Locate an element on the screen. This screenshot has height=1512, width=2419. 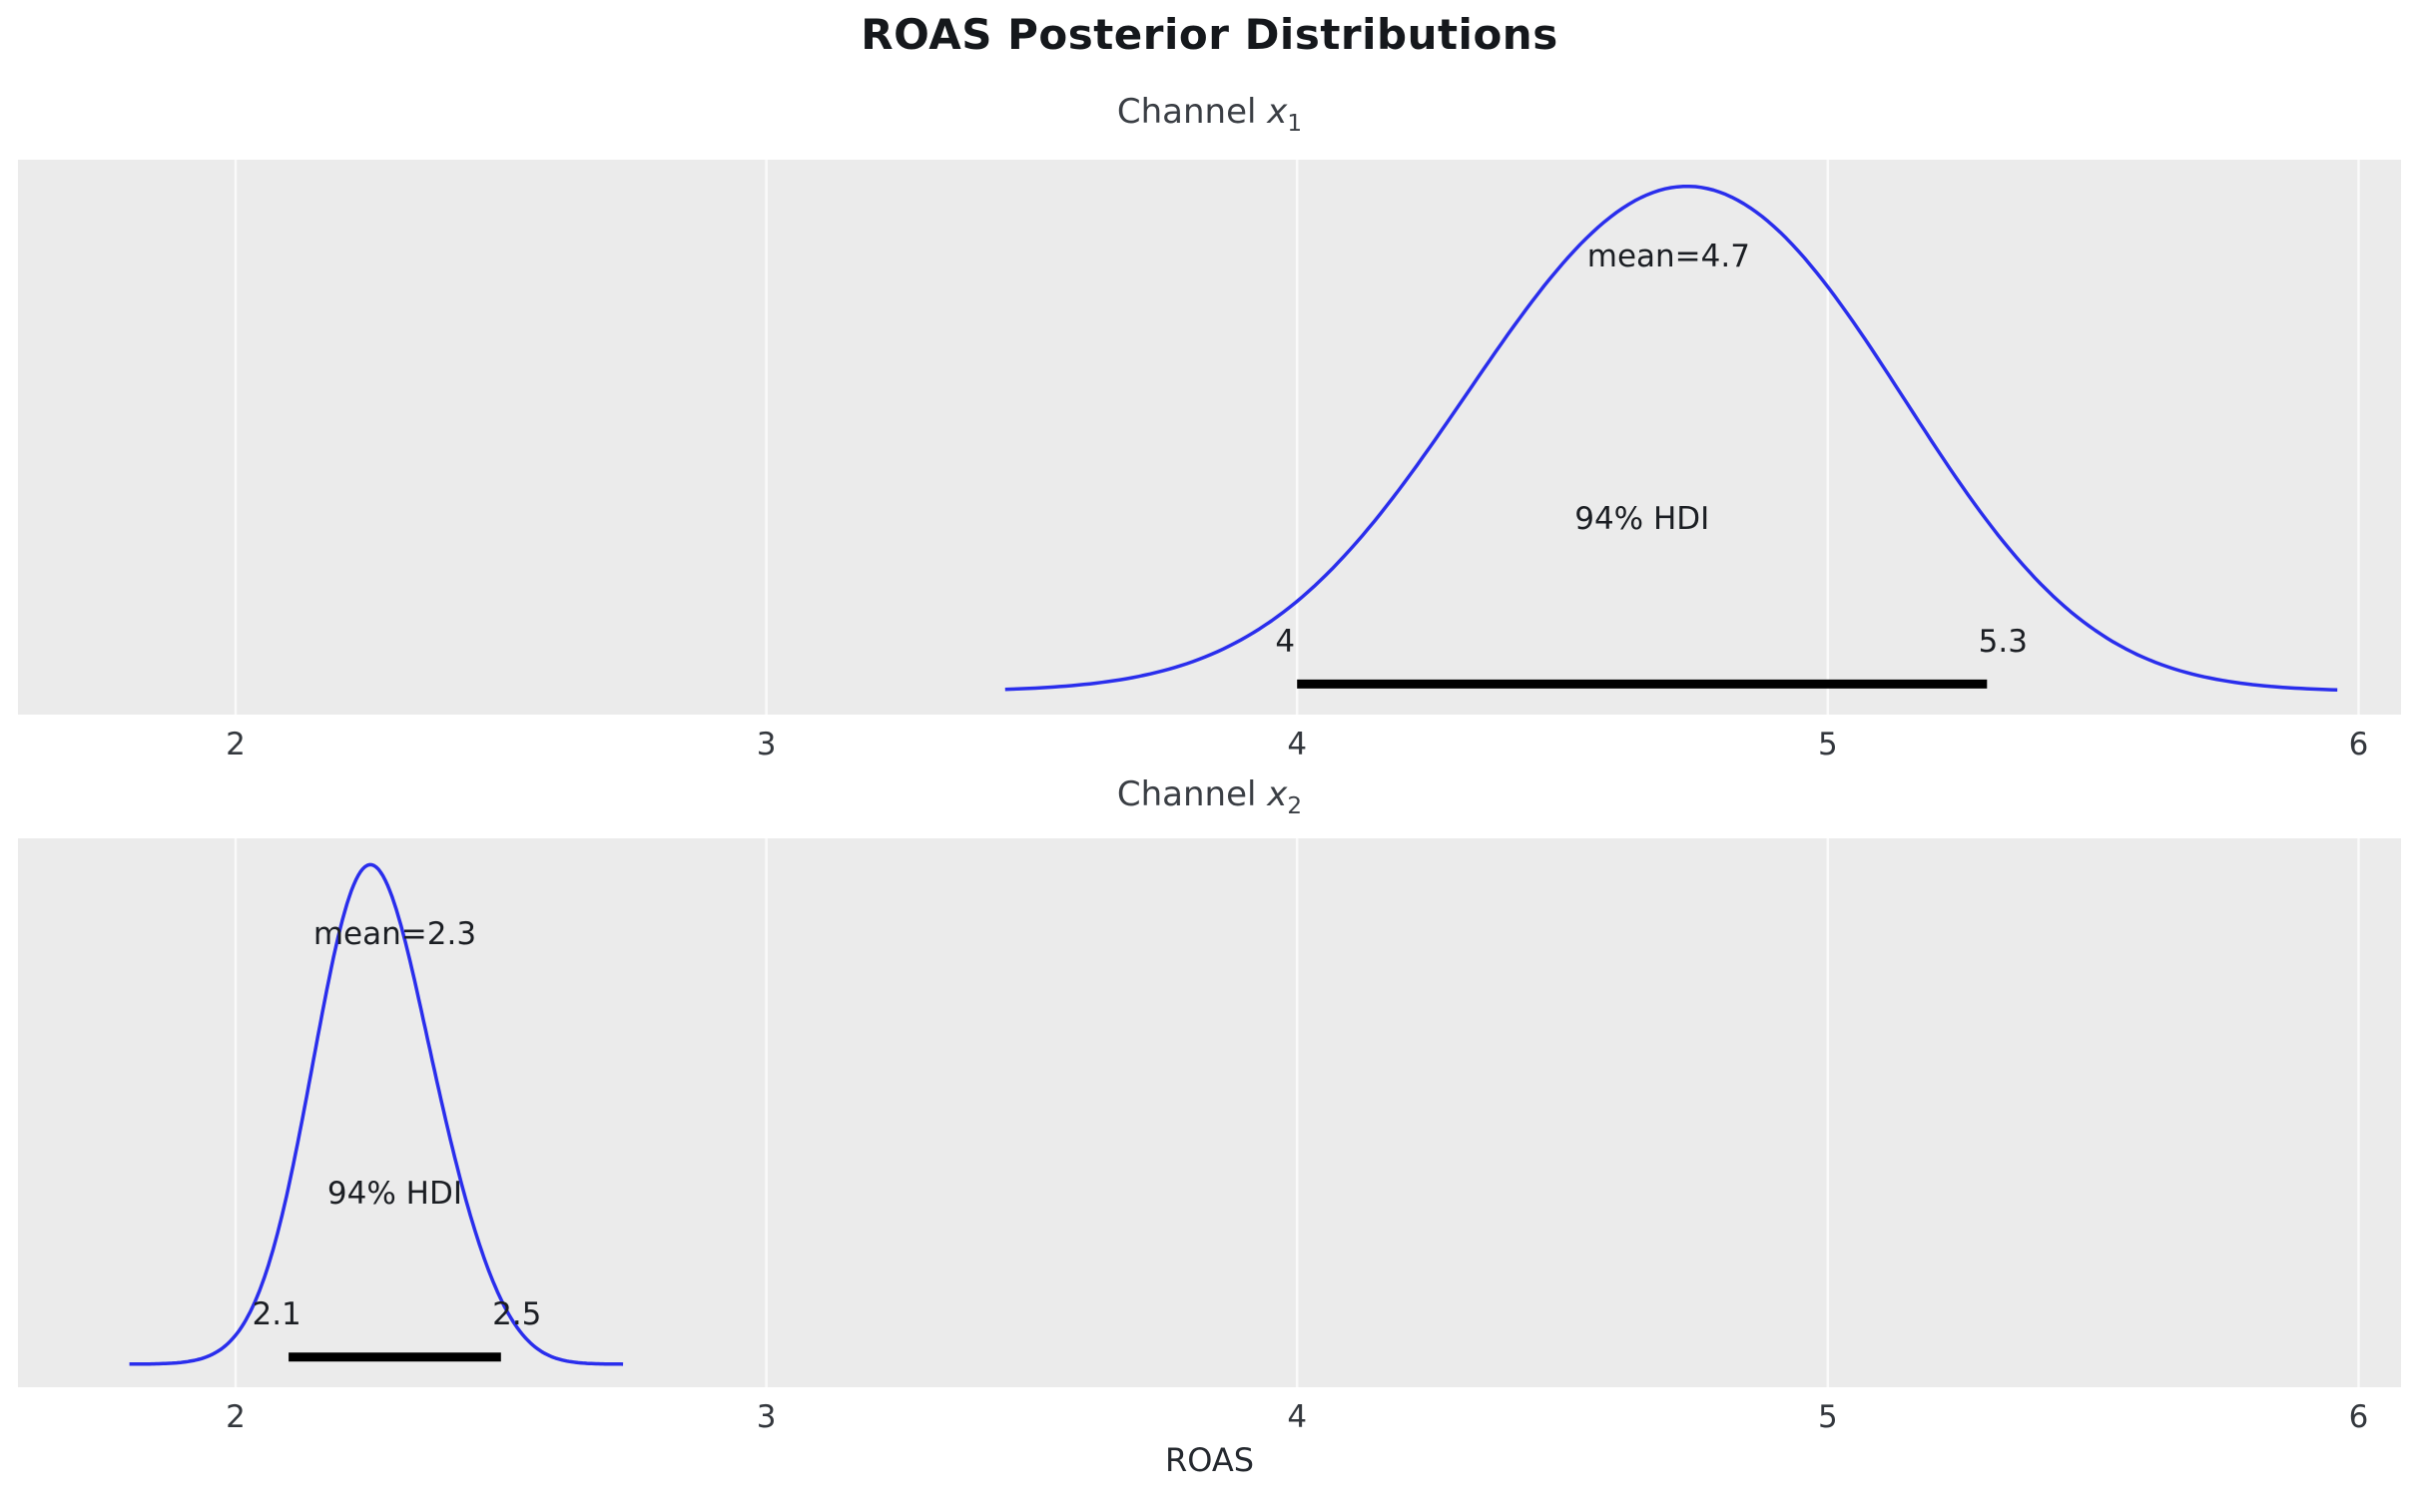
hdi-high-value: 5.3 is located at coordinates (2003, 641).